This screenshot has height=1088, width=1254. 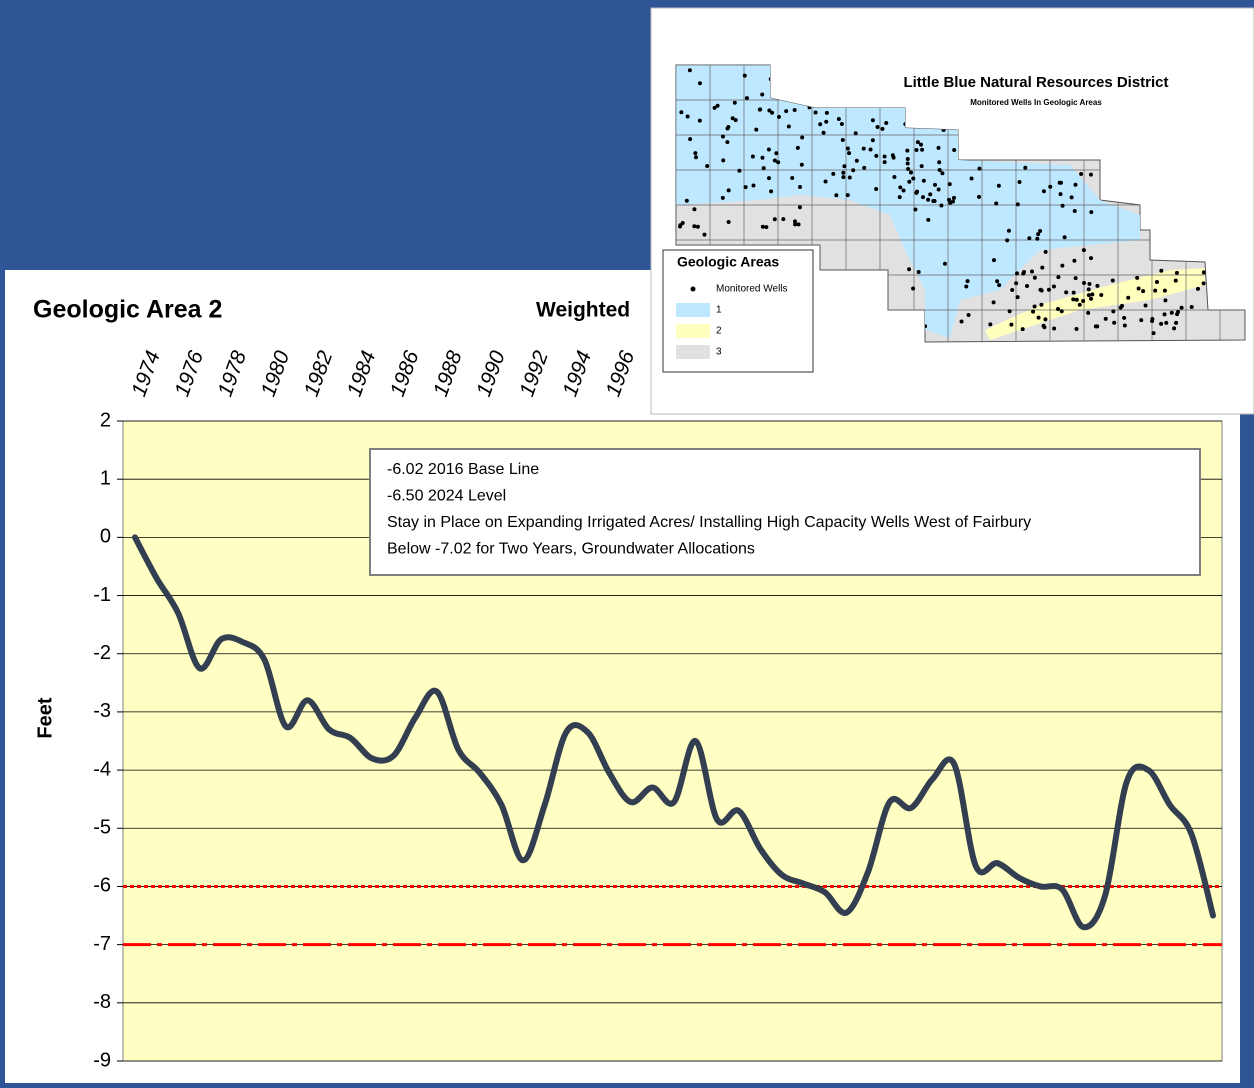 I want to click on legend-dot, so click(x=693, y=289).